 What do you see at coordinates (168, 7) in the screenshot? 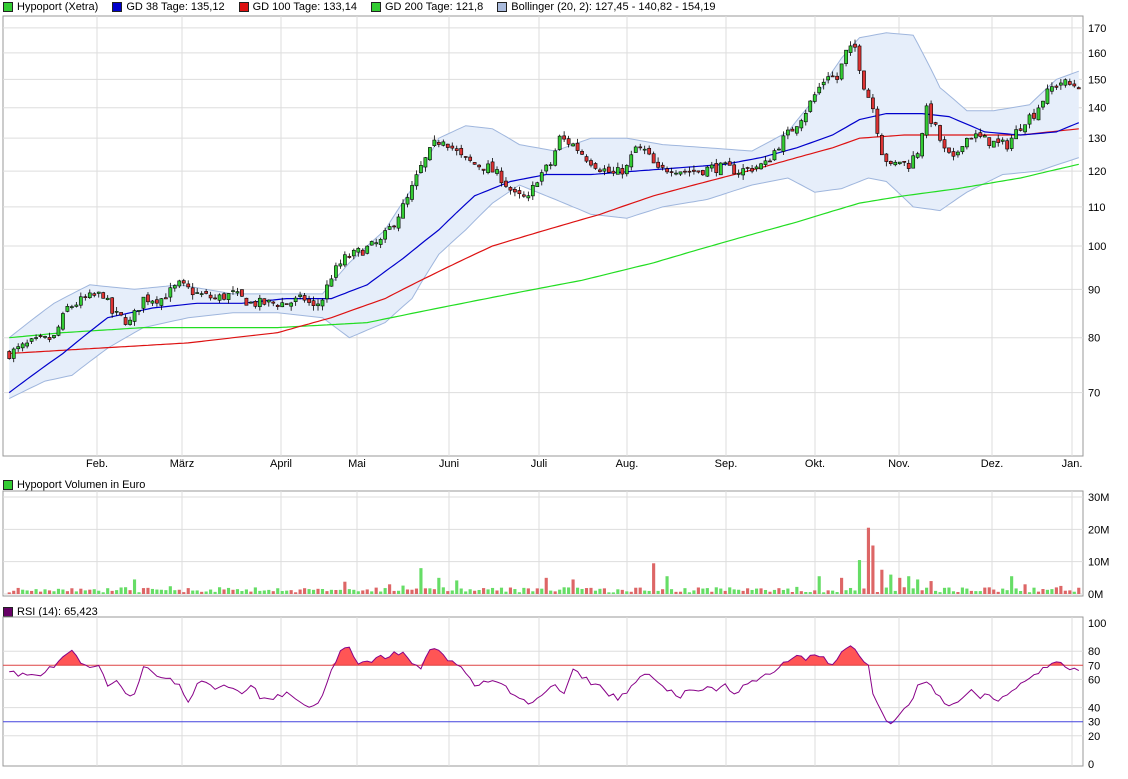
I see `legend-item-gd38: GD 38 Tage: 135,12` at bounding box center [168, 7].